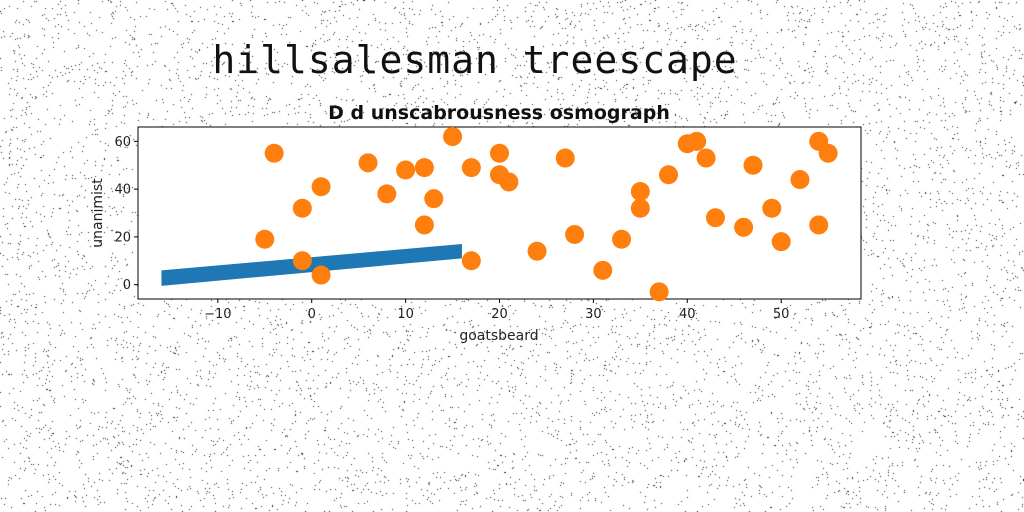 The image size is (1024, 512). What do you see at coordinates (405, 314) in the screenshot?
I see `x-tick-label: 10` at bounding box center [405, 314].